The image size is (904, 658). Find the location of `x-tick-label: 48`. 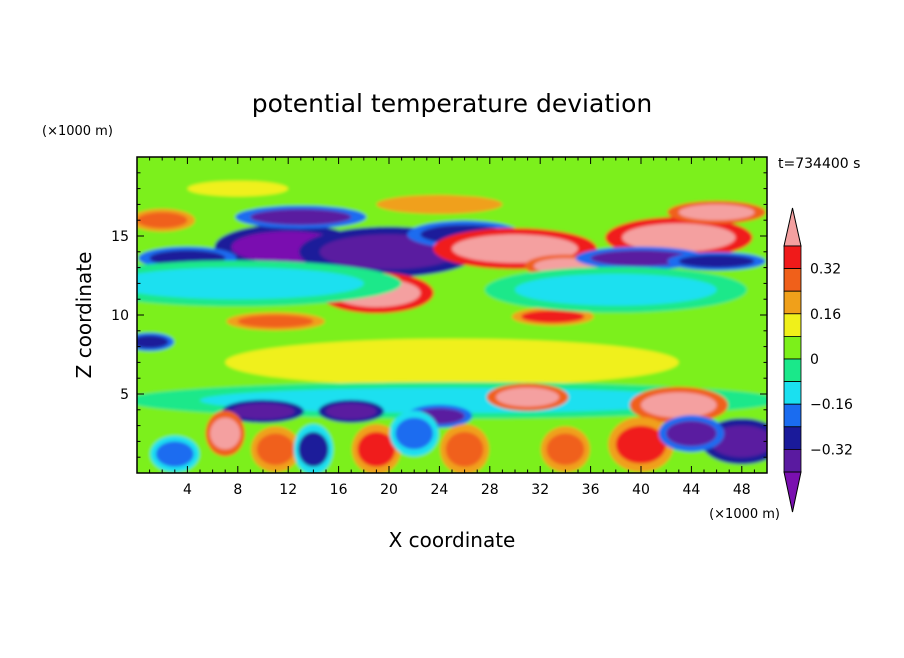

x-tick-label: 48 is located at coordinates (742, 490).